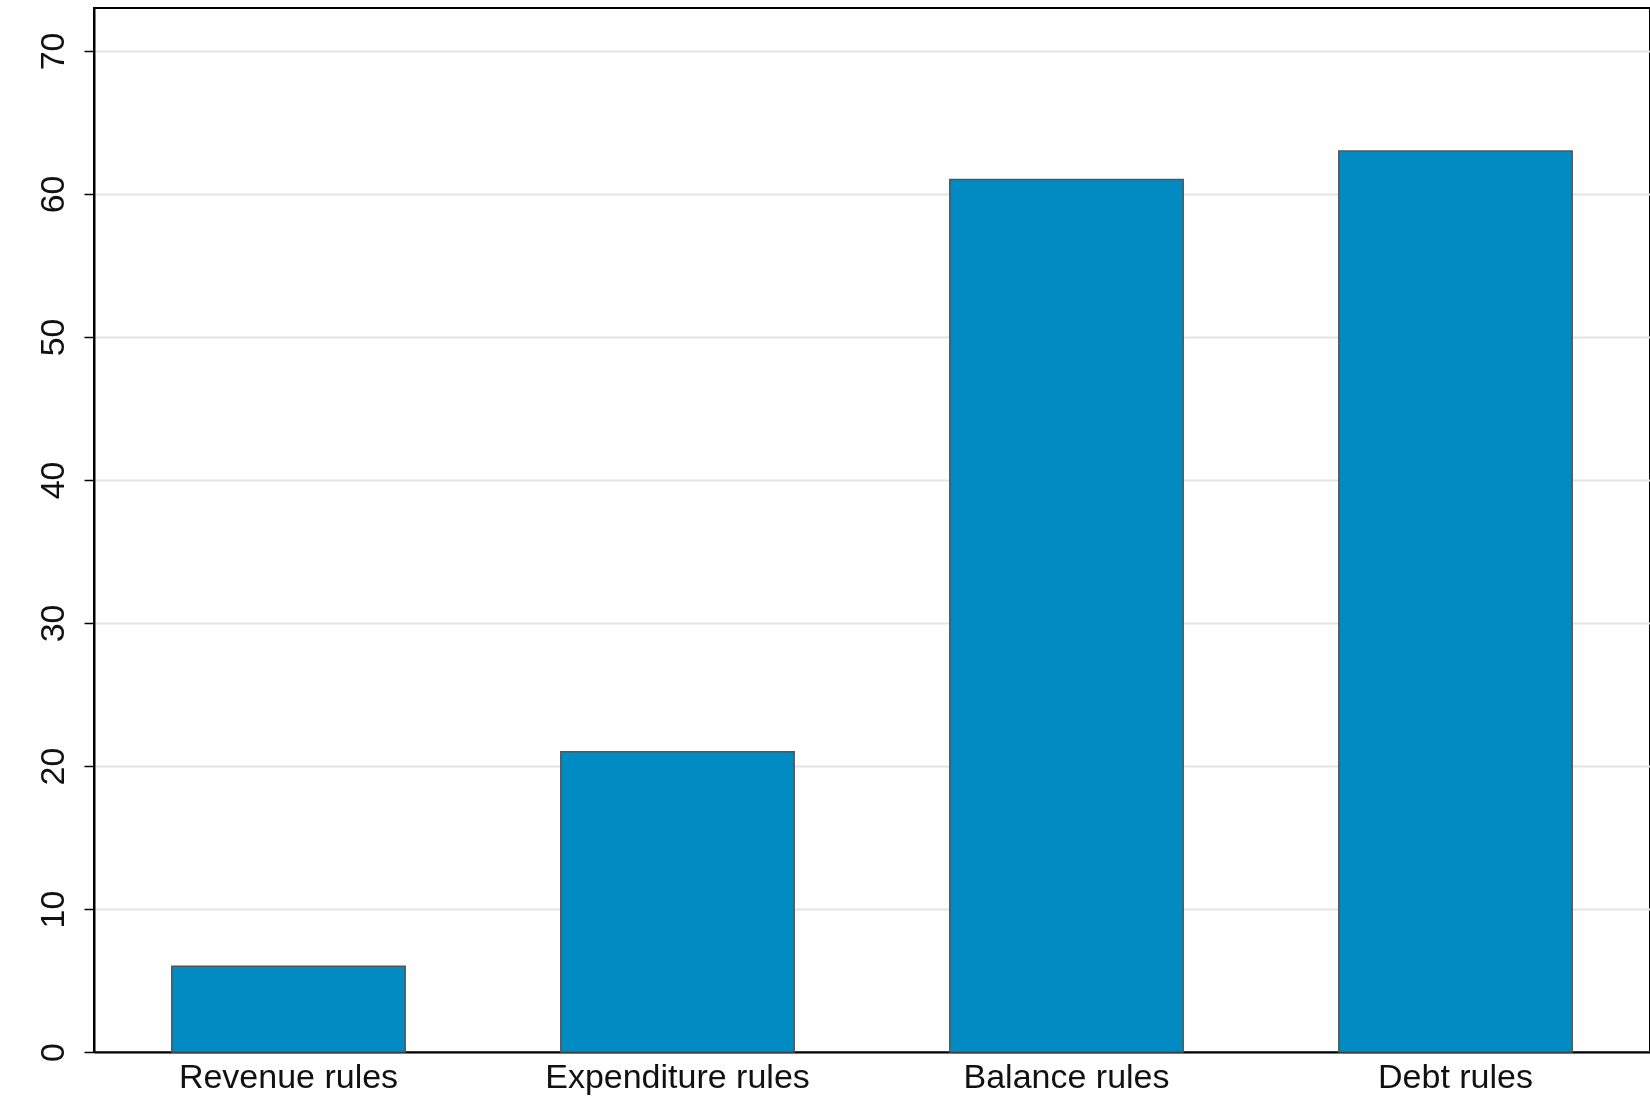 The image size is (1650, 1114). I want to click on y-tick-label: 60, so click(51, 194).